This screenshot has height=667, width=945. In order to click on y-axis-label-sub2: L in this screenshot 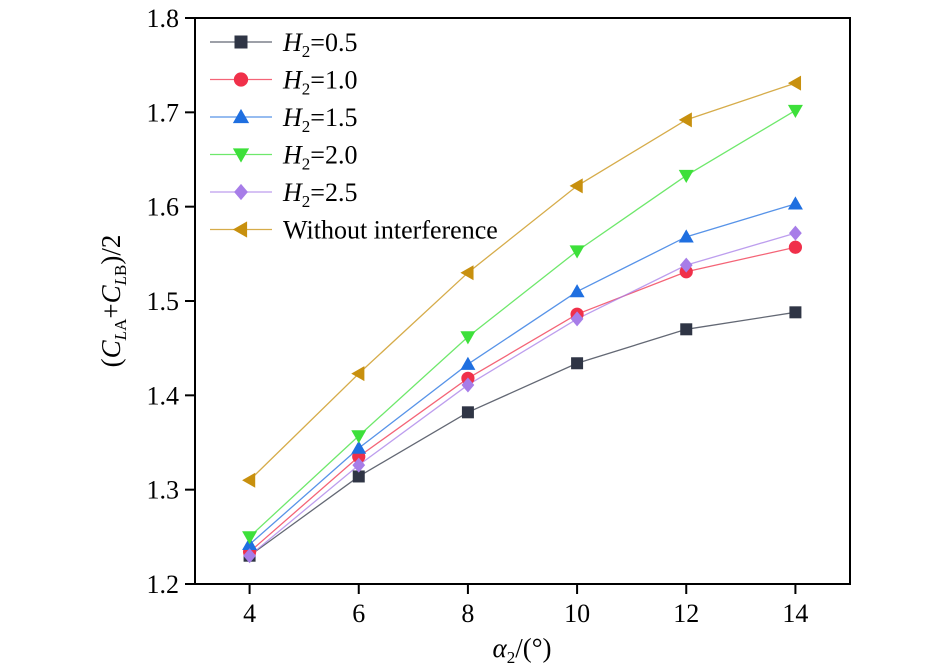, I will do `click(120, 281)`.